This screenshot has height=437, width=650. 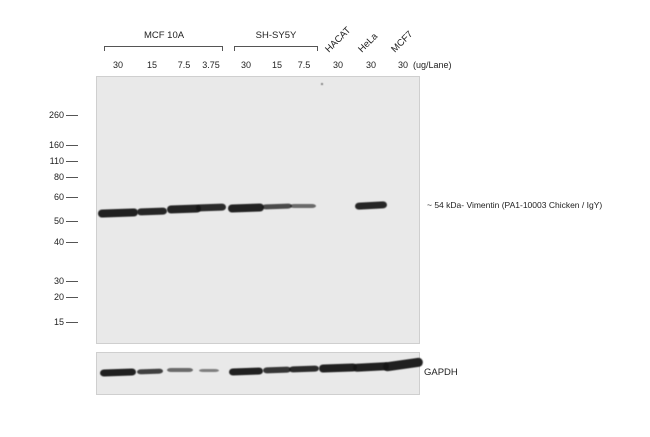 I want to click on mw-label-15: 15, so click(x=58, y=322).